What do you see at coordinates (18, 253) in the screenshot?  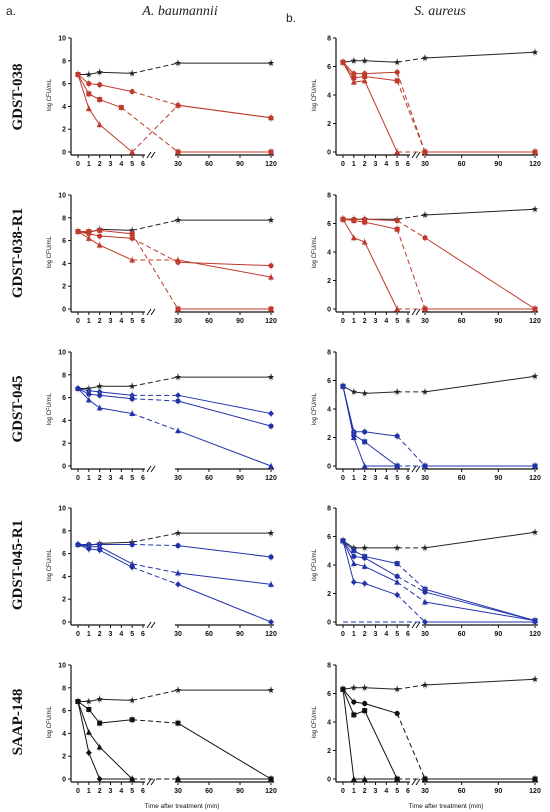 I see `row-label-gdst-038-r1: GDST-038-R1` at bounding box center [18, 253].